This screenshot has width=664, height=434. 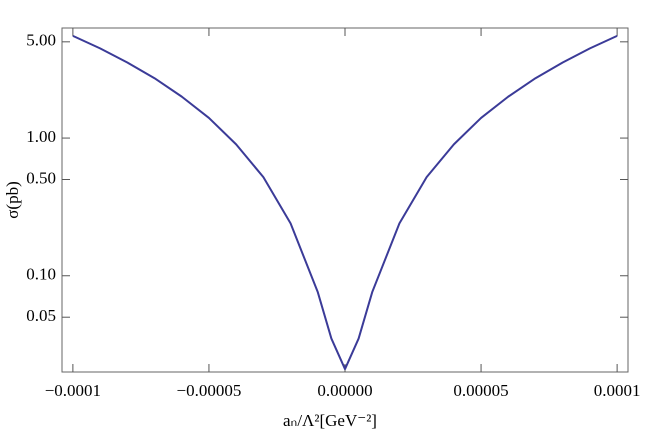 I want to click on y-tick-label: 5.00, so click(x=41, y=40).